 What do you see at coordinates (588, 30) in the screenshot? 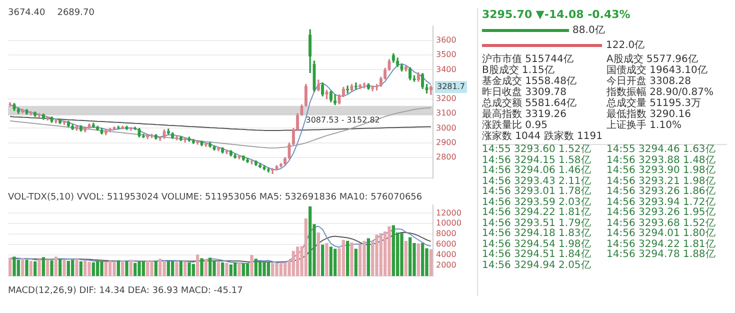
I see `data-label: 88.0亿` at bounding box center [588, 30].